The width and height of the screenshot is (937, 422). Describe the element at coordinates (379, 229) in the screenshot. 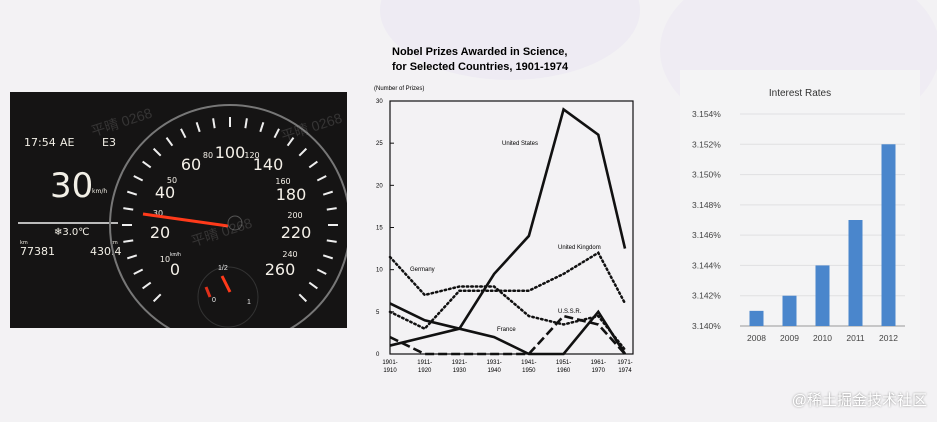

I see `y-tick-label: 15` at that location.